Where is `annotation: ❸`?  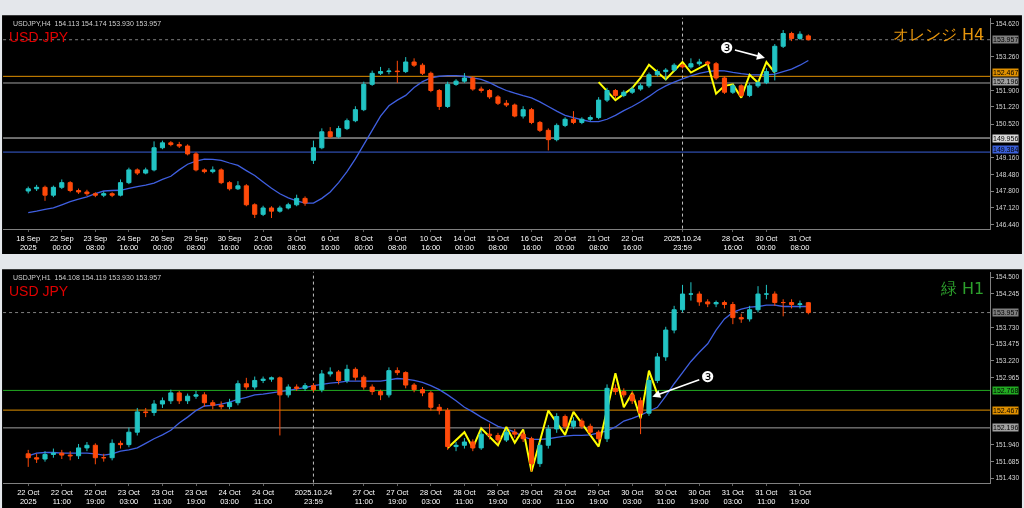
annotation: ❸ is located at coordinates (708, 377).